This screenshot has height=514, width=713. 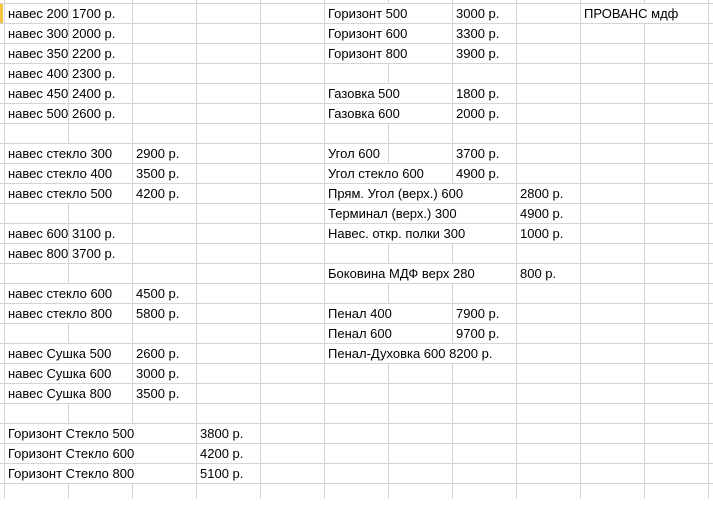 What do you see at coordinates (420, 233) in the screenshot?
I see `cell: Навес. откр. полки 300` at bounding box center [420, 233].